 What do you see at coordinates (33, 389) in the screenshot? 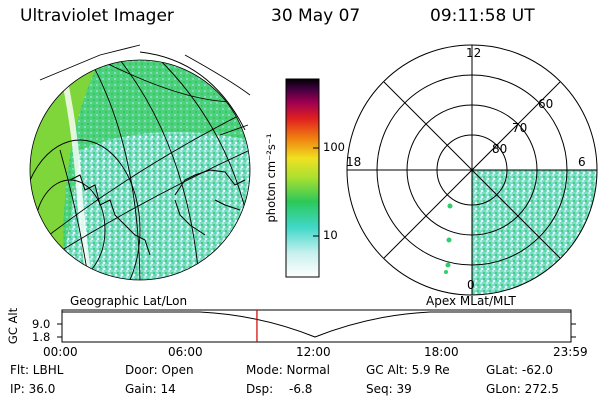
I see `status-ip: IP: 36.0` at bounding box center [33, 389].